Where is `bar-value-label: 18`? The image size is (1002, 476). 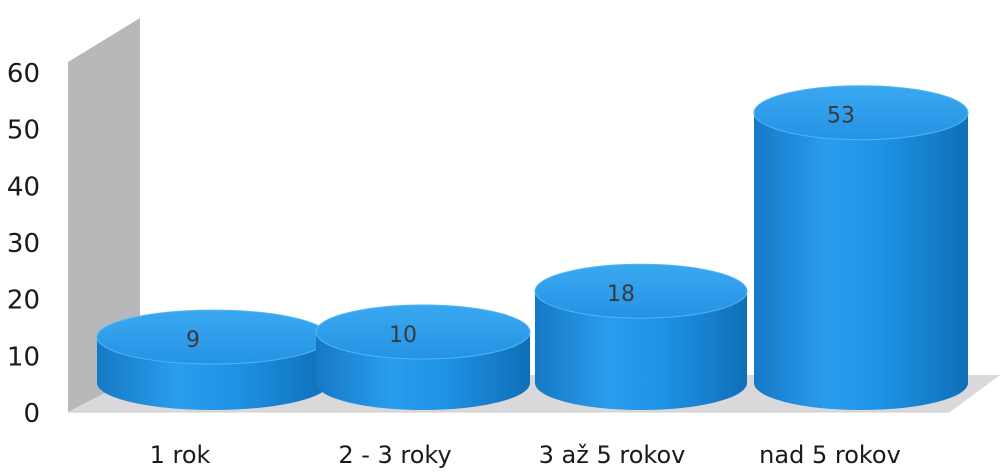 bar-value-label: 18 is located at coordinates (621, 294).